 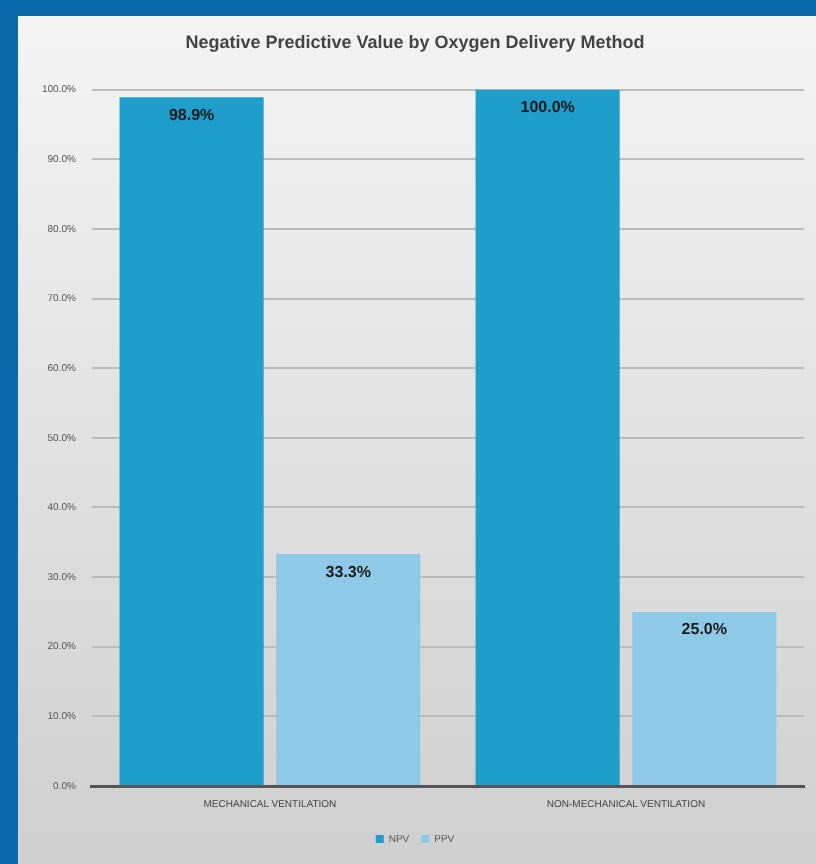 What do you see at coordinates (704, 629) in the screenshot?
I see `data-label: 25.0%` at bounding box center [704, 629].